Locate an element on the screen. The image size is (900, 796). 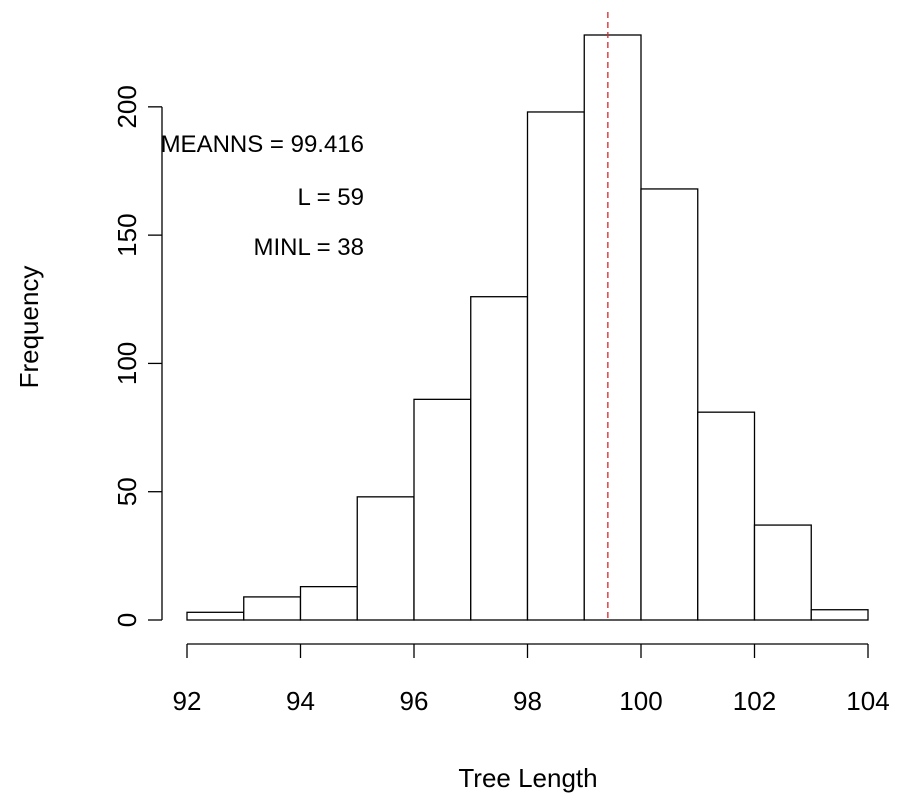
y-axis: 0 50 100 150 200 is located at coordinates (137, 356).